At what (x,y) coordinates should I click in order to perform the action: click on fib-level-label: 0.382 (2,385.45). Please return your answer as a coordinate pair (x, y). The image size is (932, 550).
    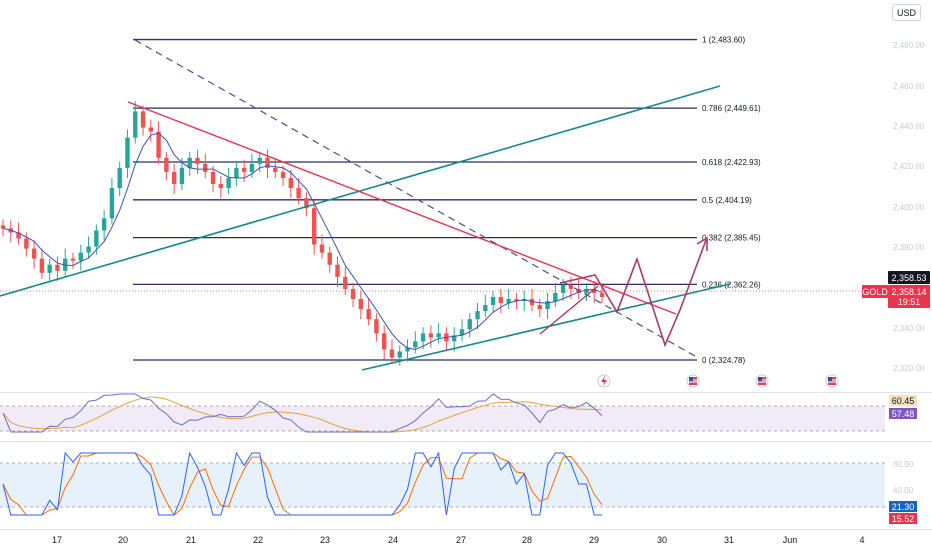
    Looking at the image, I should click on (731, 238).